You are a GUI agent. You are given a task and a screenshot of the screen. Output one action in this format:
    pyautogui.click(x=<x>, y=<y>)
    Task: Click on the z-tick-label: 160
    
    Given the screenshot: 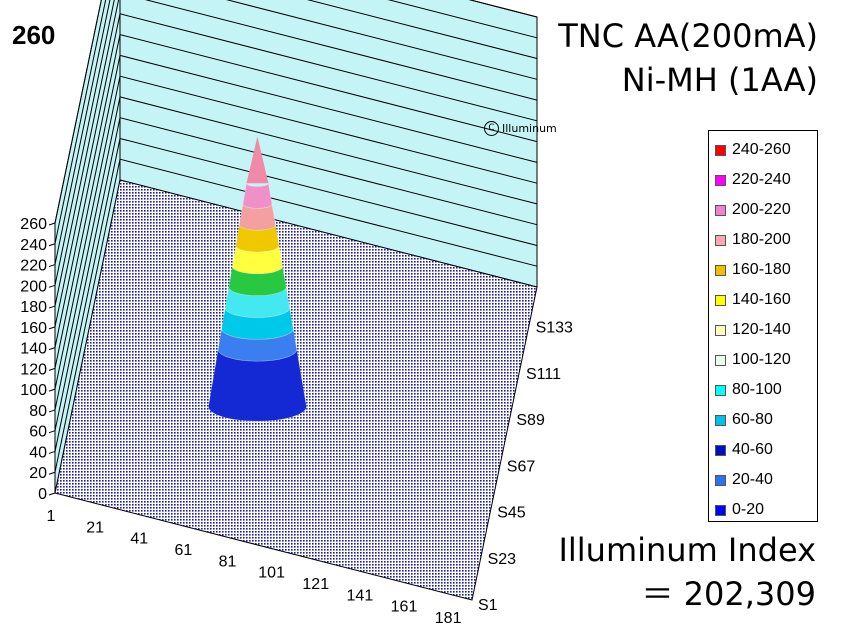 What is the action you would take?
    pyautogui.click(x=33, y=328)
    